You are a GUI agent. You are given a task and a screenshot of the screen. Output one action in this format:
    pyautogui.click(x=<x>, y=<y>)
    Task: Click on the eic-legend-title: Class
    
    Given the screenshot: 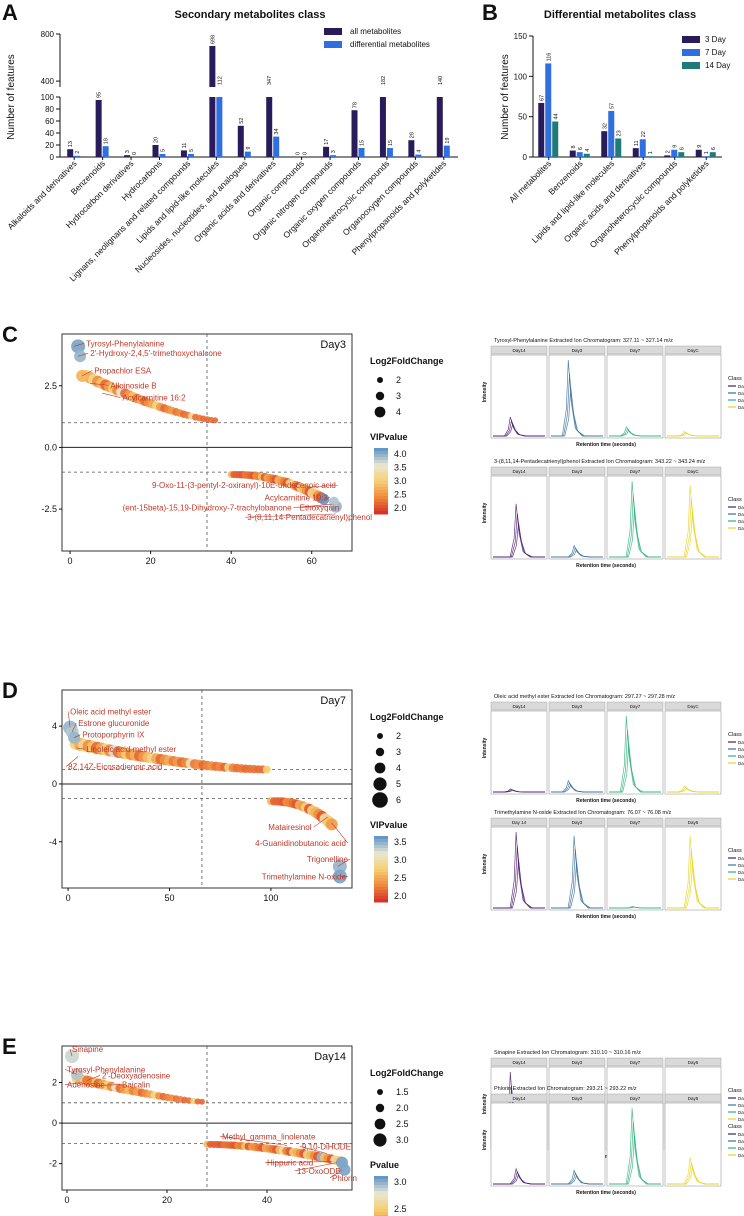 What is the action you would take?
    pyautogui.click(x=735, y=735)
    